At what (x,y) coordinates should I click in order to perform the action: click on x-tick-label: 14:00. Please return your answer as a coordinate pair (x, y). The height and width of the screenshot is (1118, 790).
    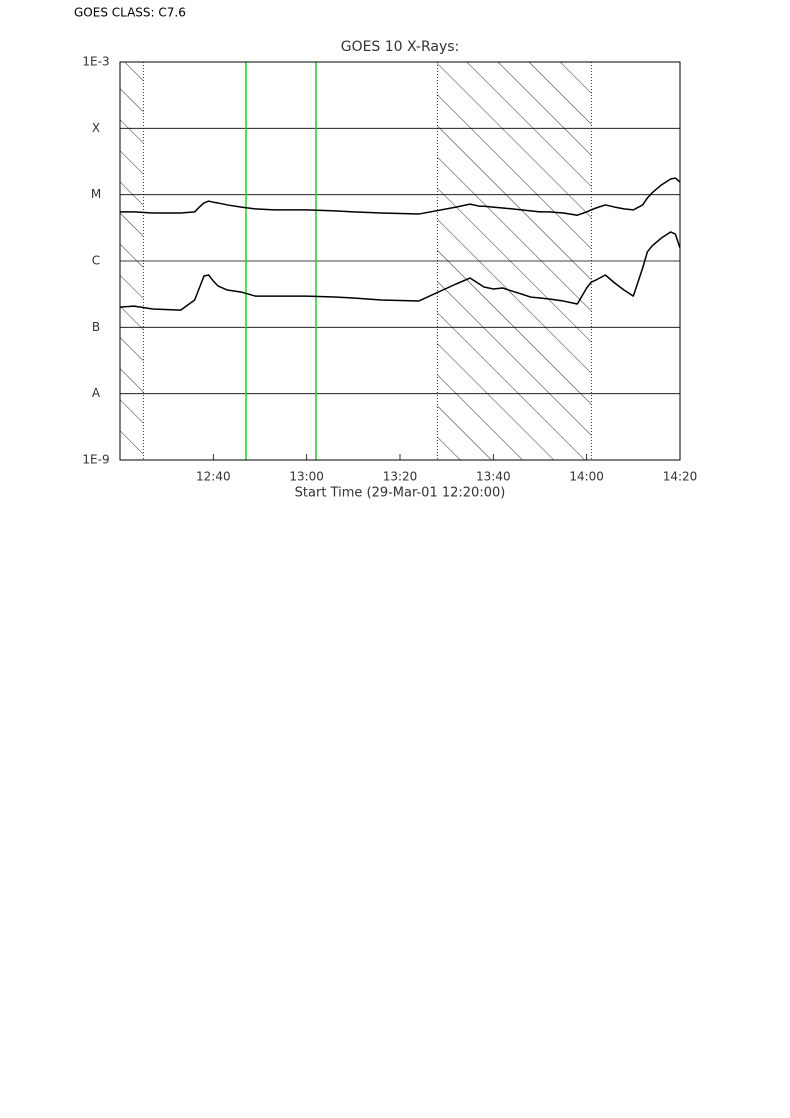
    Looking at the image, I should click on (586, 477).